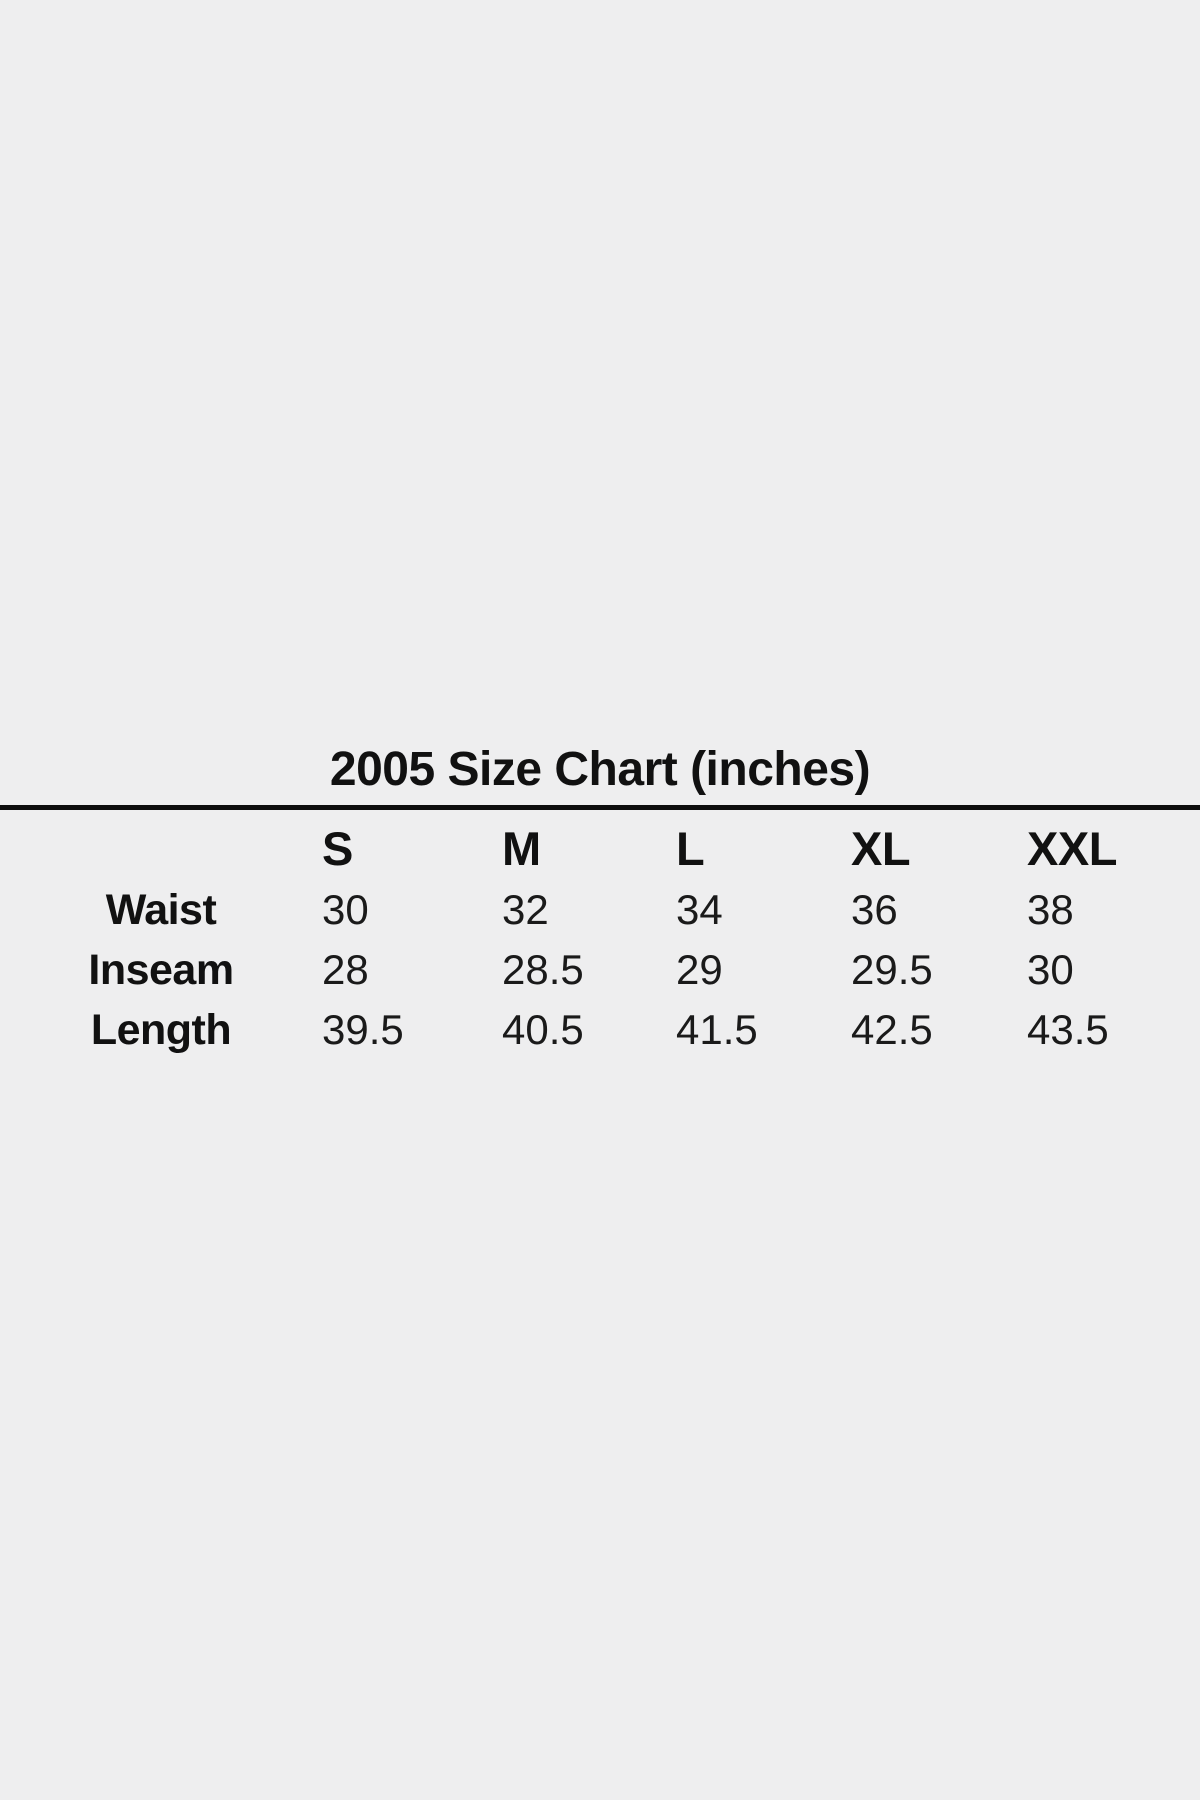  What do you see at coordinates (543, 969) in the screenshot?
I see `inseam-value-m: 28.5` at bounding box center [543, 969].